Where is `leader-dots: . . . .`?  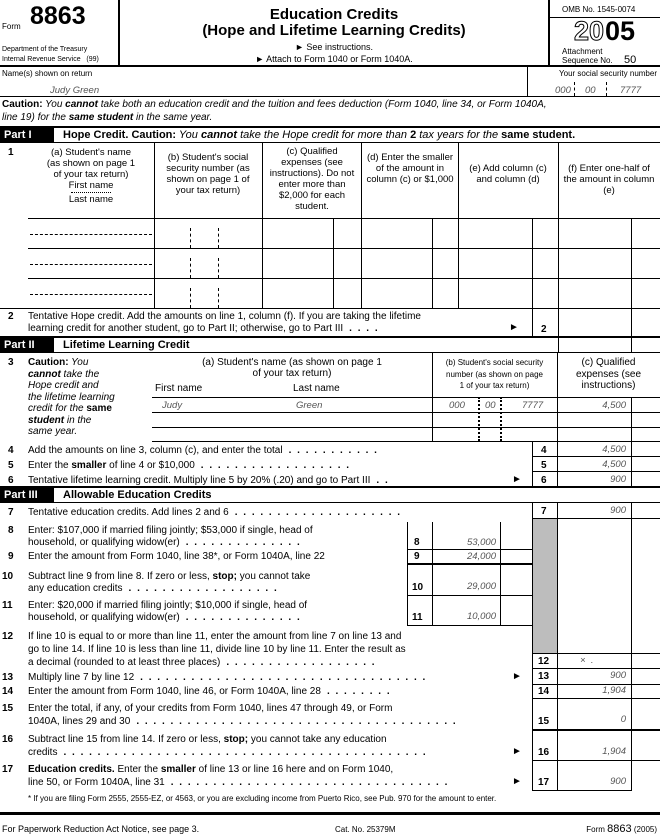
leader-dots: . . . . is located at coordinates (364, 328).